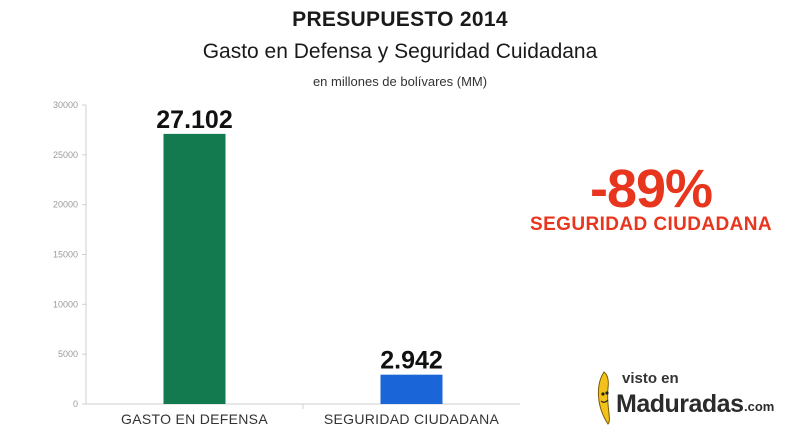 The width and height of the screenshot is (800, 442). Describe the element at coordinates (194, 120) in the screenshot. I see `bar-value-label: 27.102` at that location.